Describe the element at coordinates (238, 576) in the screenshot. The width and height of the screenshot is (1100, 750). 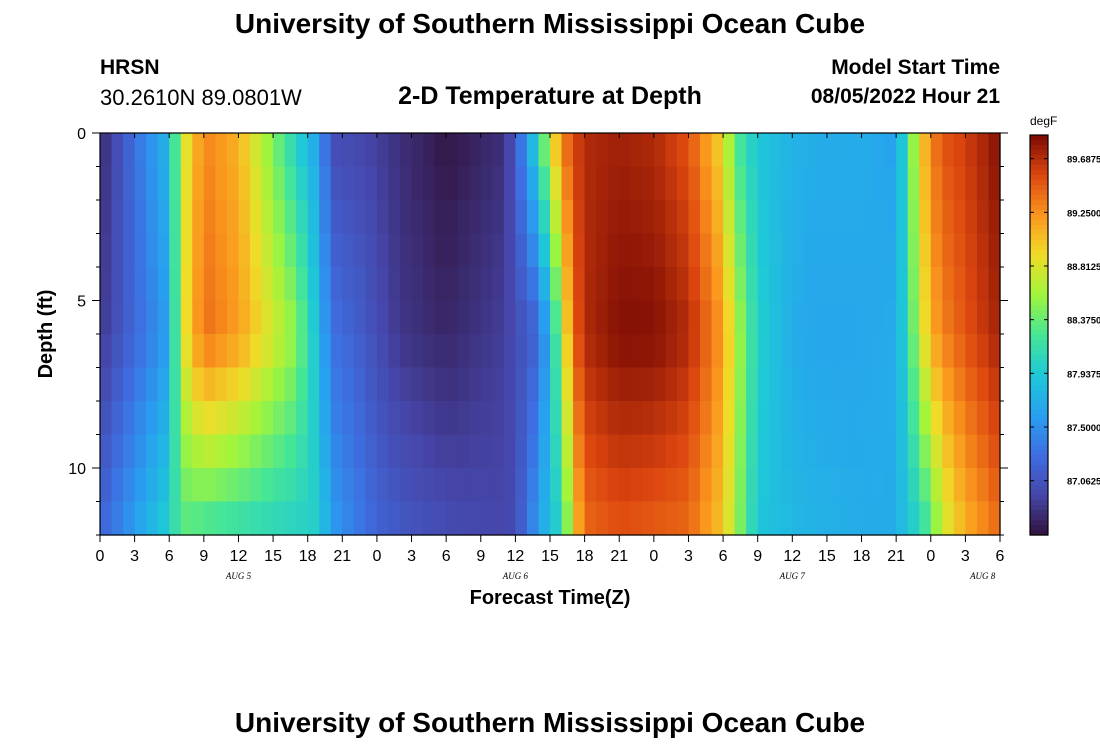
I see `x-day-label: AUG 5` at that location.